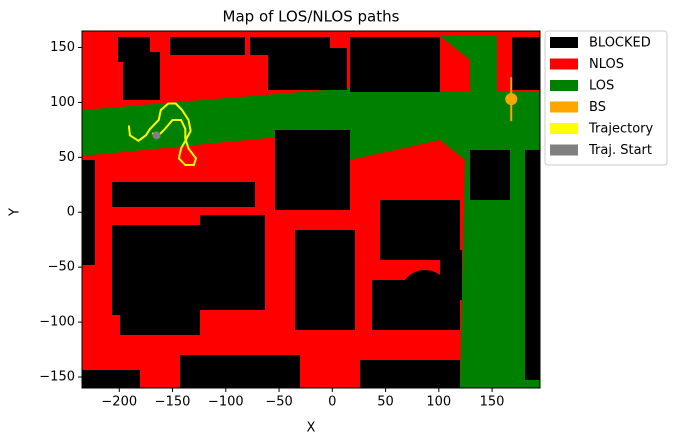  I want to click on x-tick-label: 150, so click(492, 402).